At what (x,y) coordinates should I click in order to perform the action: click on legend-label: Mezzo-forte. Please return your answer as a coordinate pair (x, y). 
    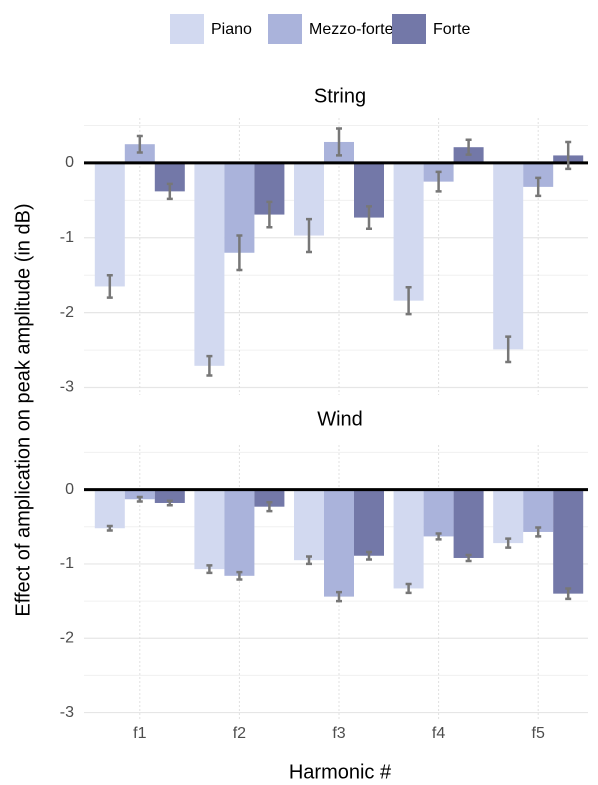
    Looking at the image, I should click on (351, 29).